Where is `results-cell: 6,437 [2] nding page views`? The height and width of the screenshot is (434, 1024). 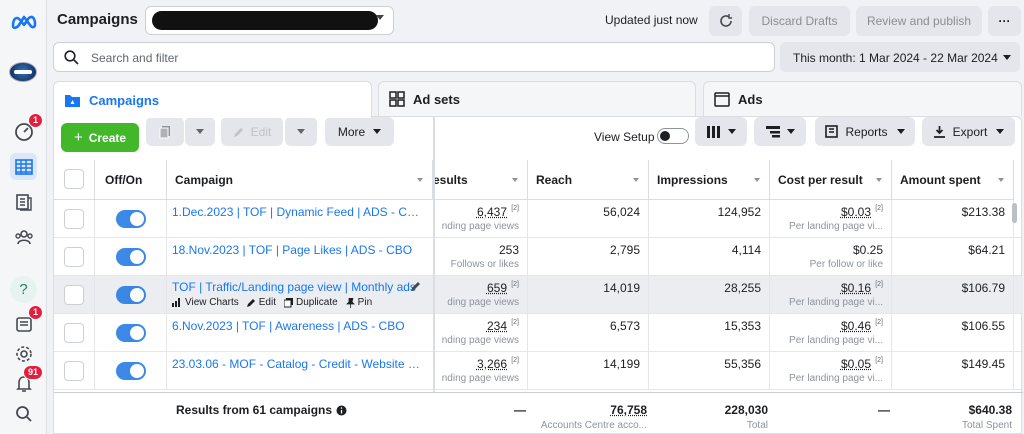
results-cell: 6,437 [2] nding page views is located at coordinates (480, 219).